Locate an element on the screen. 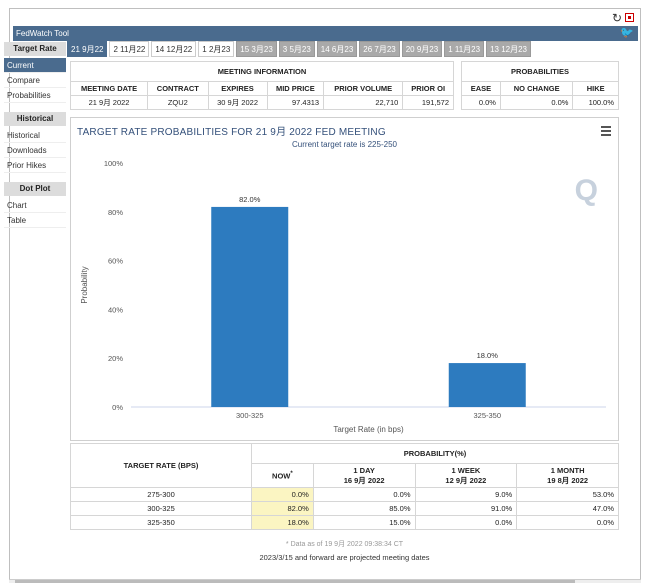  meeting-info-header: MEETING INFORMATION is located at coordinates (262, 71).